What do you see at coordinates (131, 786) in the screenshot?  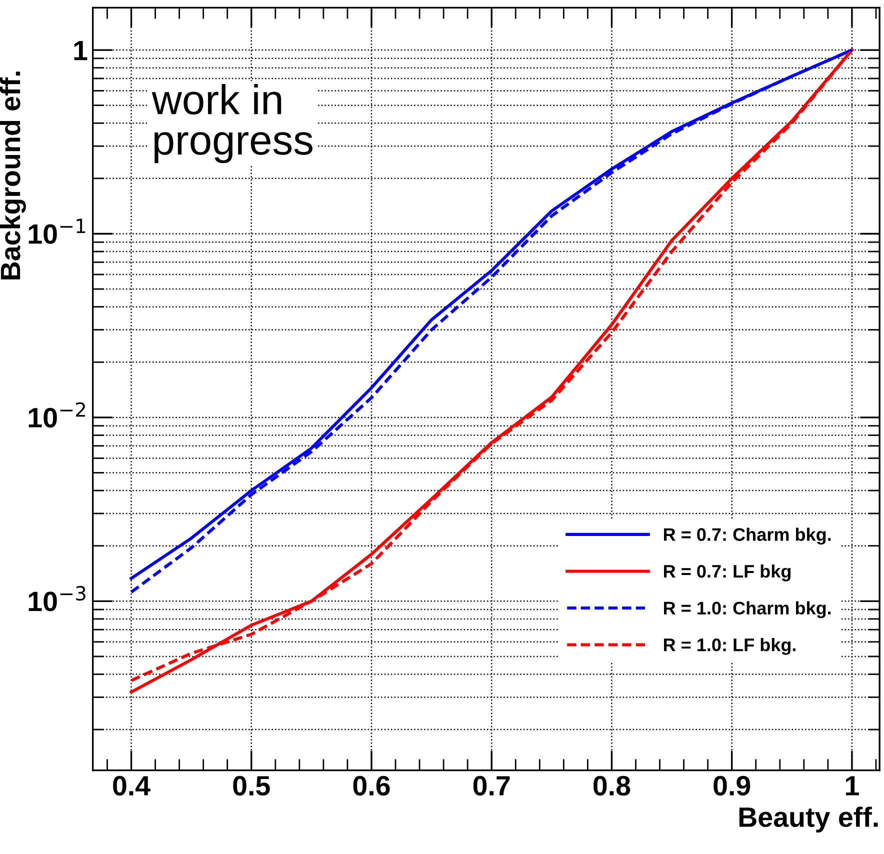 I see `x-tick-label: 0.4` at bounding box center [131, 786].